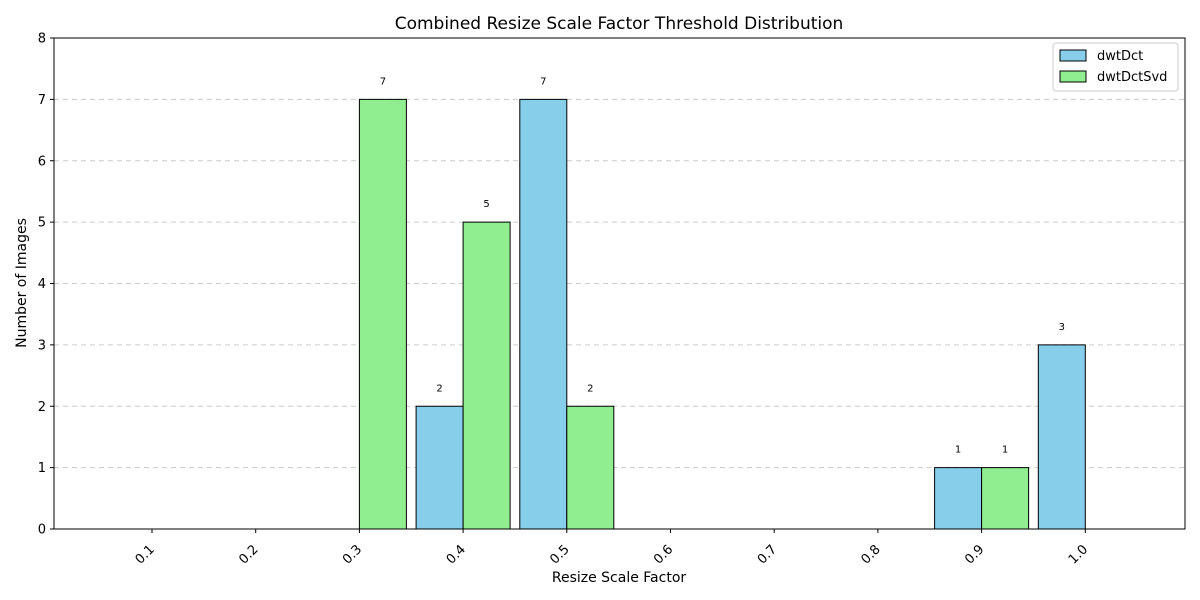  I want to click on x-tick-label: 0.9, so click(974, 554).